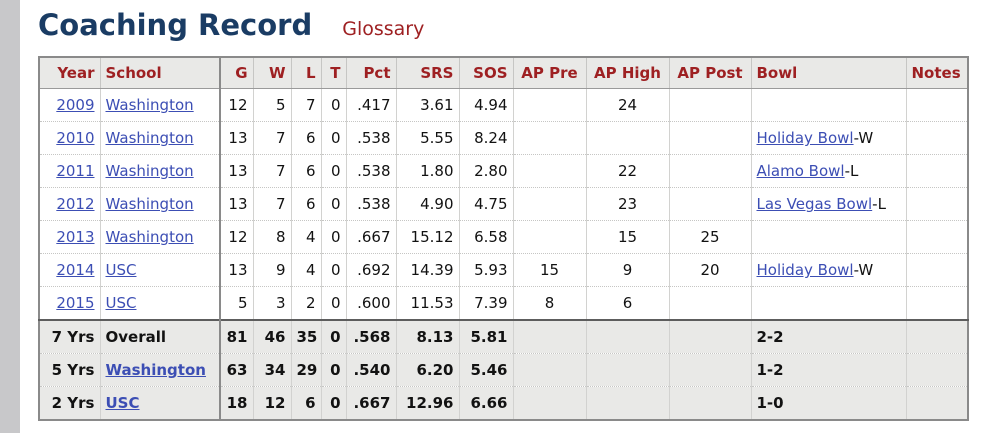 The width and height of the screenshot is (1000, 433). What do you see at coordinates (75, 105) in the screenshot?
I see `year-link: 2009` at bounding box center [75, 105].